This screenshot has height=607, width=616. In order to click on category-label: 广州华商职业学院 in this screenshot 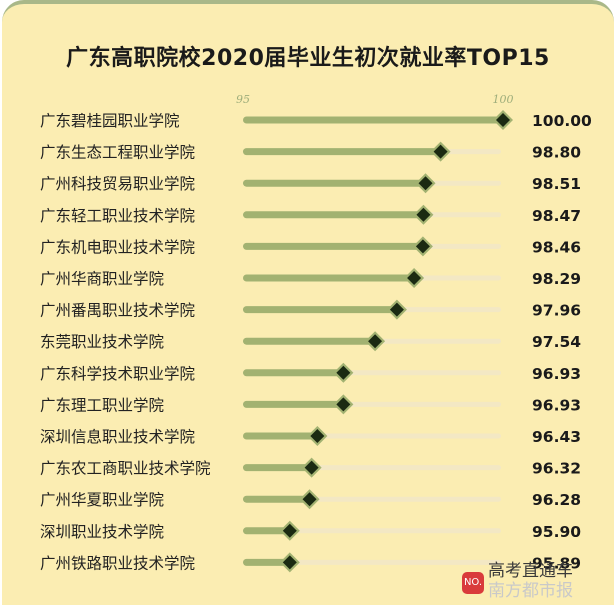, I will do `click(102, 278)`.